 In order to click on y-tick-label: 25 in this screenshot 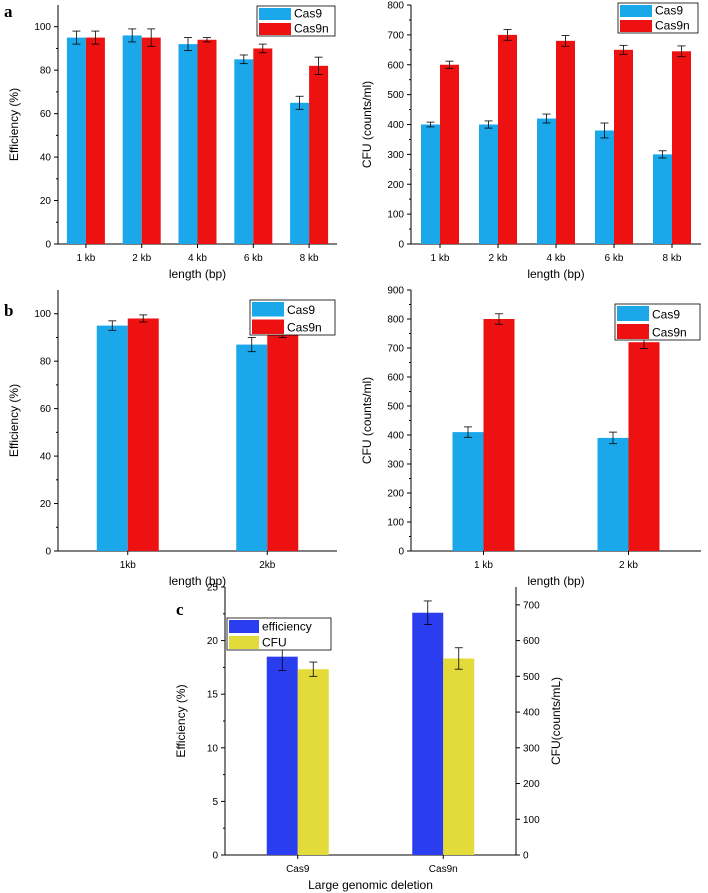, I will do `click(213, 588)`.